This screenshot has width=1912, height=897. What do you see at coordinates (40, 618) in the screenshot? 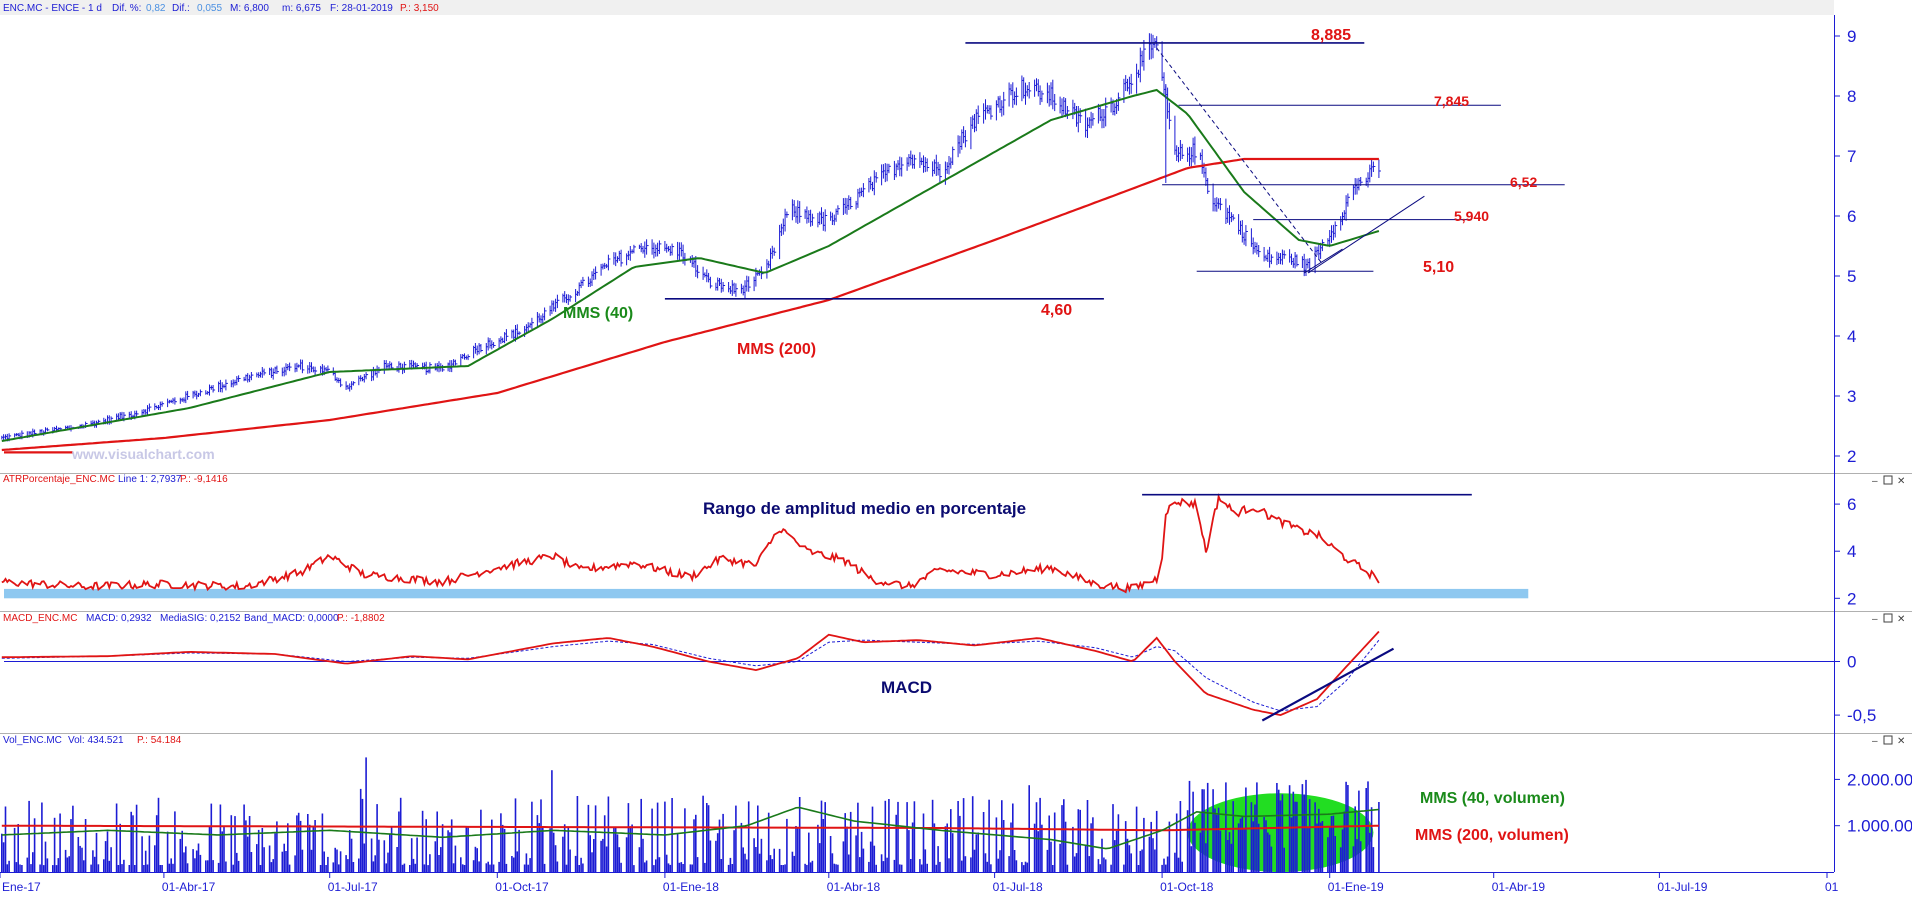
I see `macd-header-name: MACD_ENC.MC` at bounding box center [40, 618].